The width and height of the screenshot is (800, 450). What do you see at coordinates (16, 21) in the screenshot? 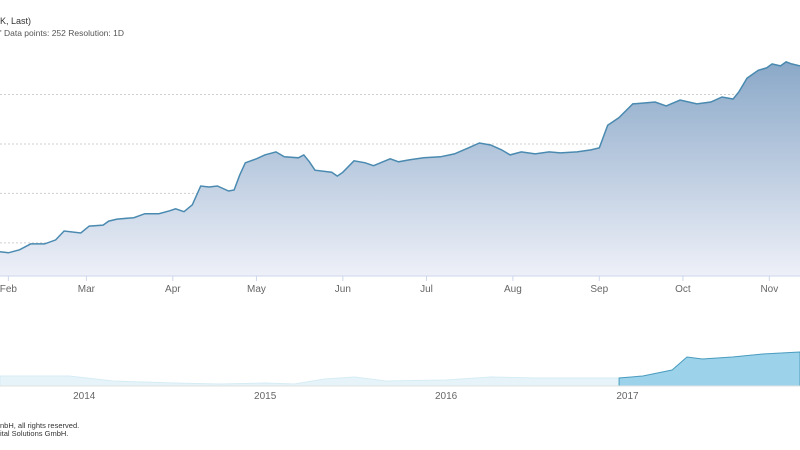
I see `chart-title: K, Last)` at bounding box center [16, 21].